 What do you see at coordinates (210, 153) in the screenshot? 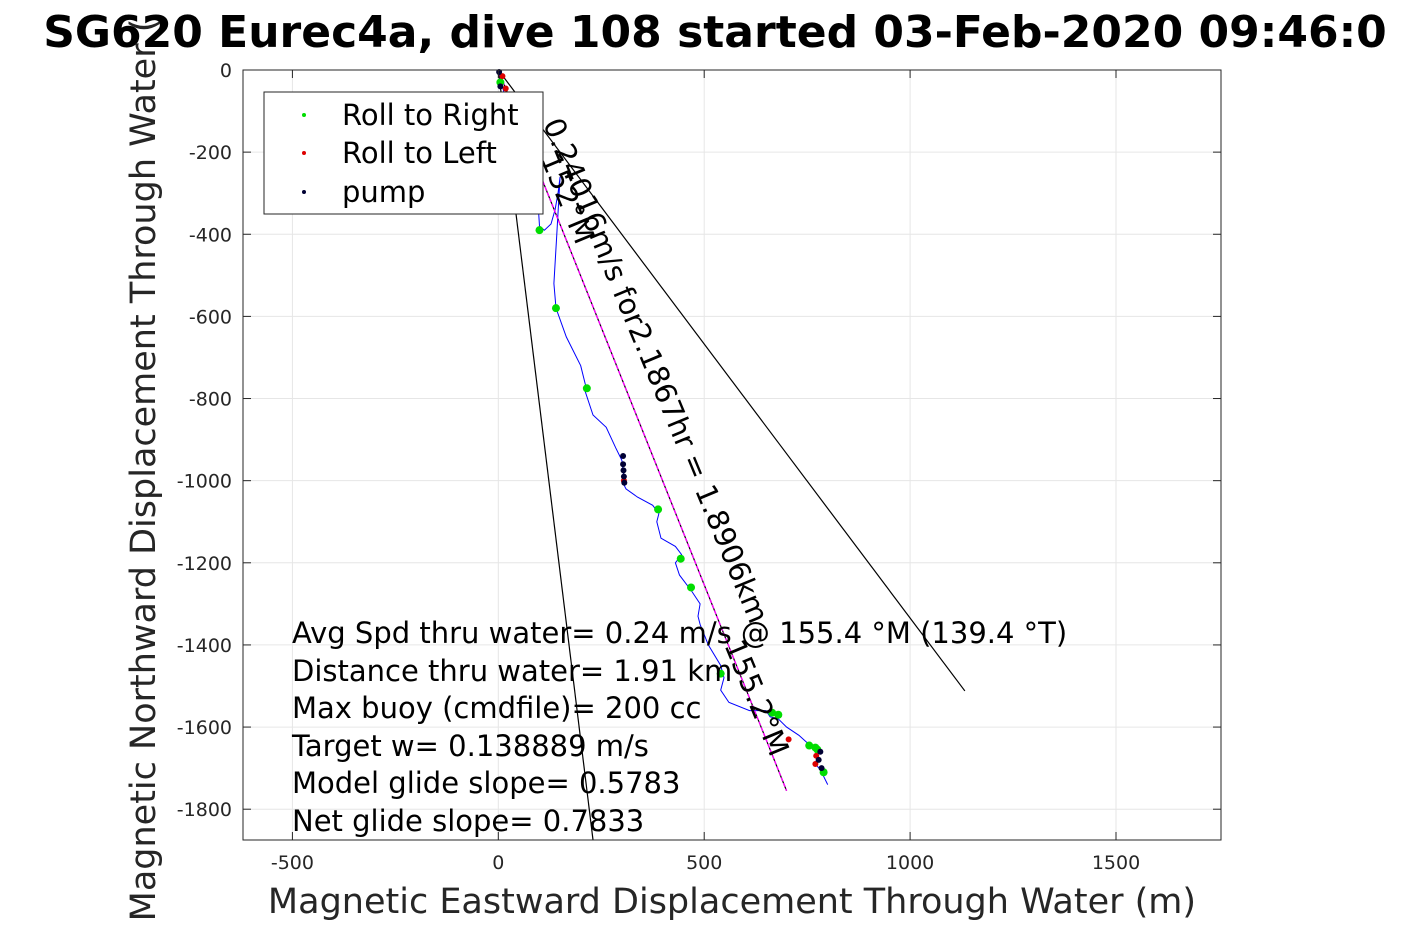
I see `y-tick-label: -200` at bounding box center [210, 153].